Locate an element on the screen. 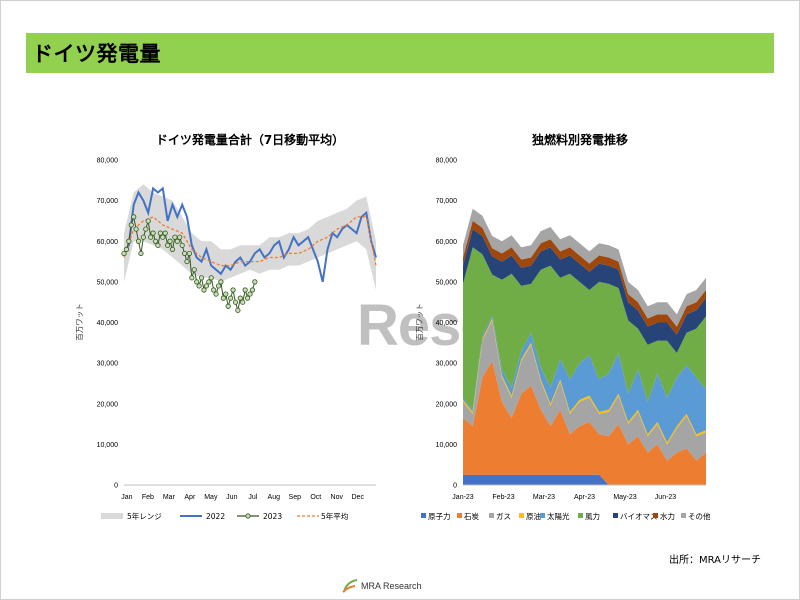 Image resolution: width=800 pixels, height=600 pixels. left-x-tick-label: Feb is located at coordinates (148, 497).